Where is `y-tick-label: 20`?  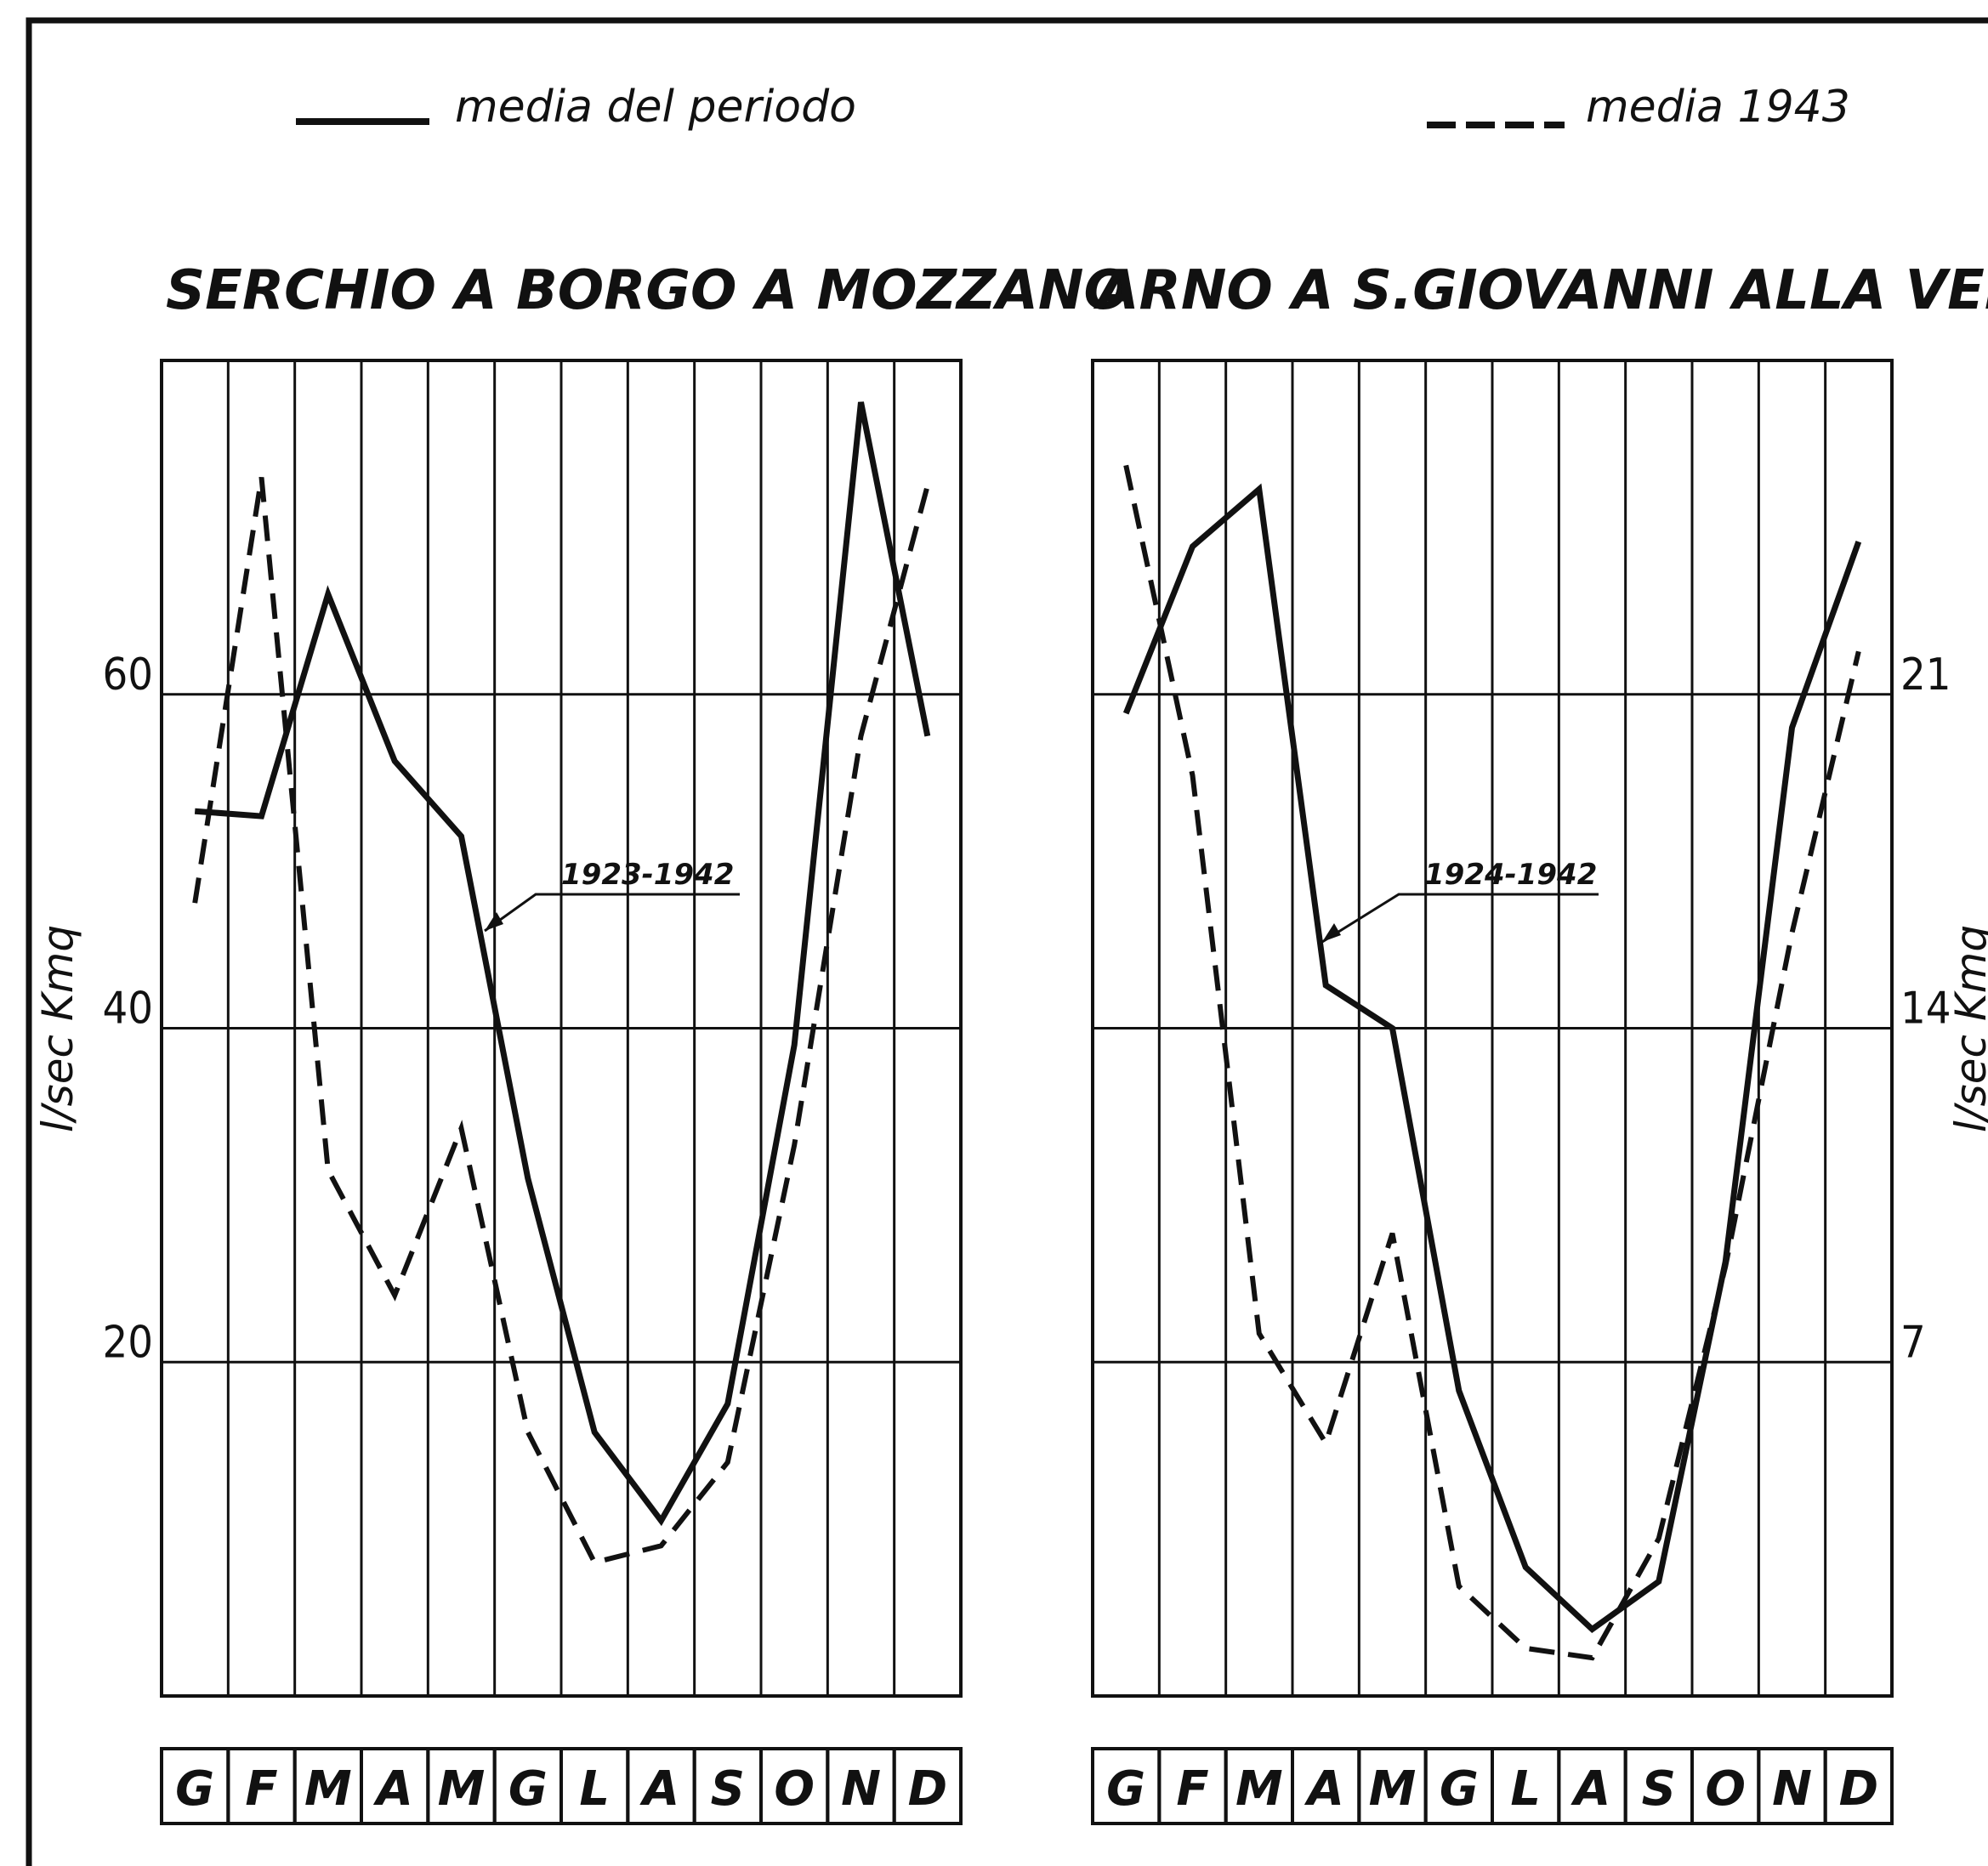
y-tick-label: 20 is located at coordinates (128, 1342).